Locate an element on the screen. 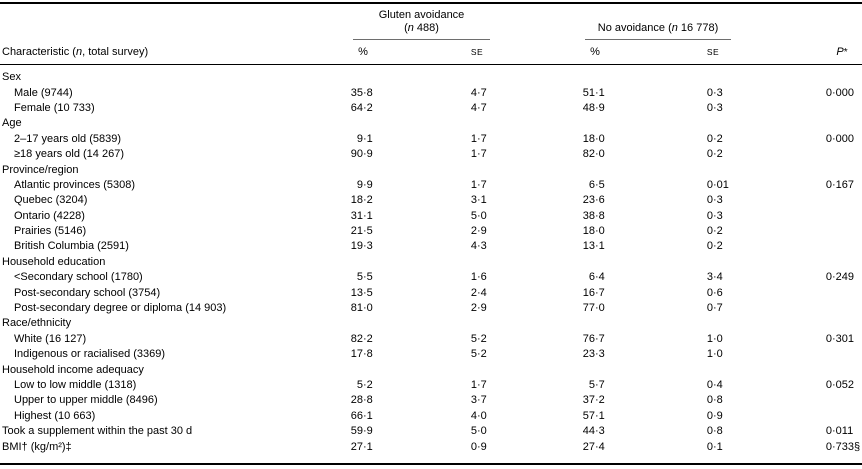  gluten-percent-cell: 5·2 is located at coordinates (382, 385).